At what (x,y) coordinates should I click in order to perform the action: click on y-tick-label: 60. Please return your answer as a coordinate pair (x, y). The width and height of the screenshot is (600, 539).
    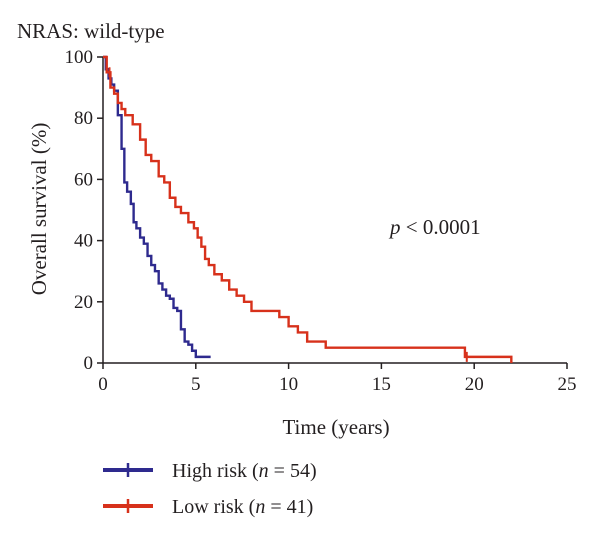
    Looking at the image, I should click on (83, 179).